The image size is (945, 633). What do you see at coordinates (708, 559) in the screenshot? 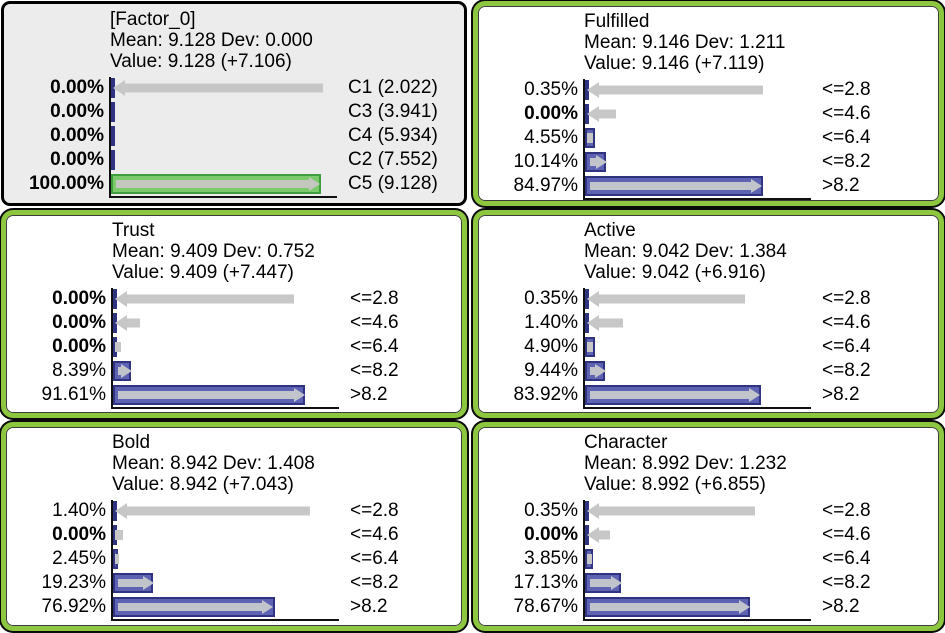
I see `state-row: 3.85% <=6.4` at bounding box center [708, 559].